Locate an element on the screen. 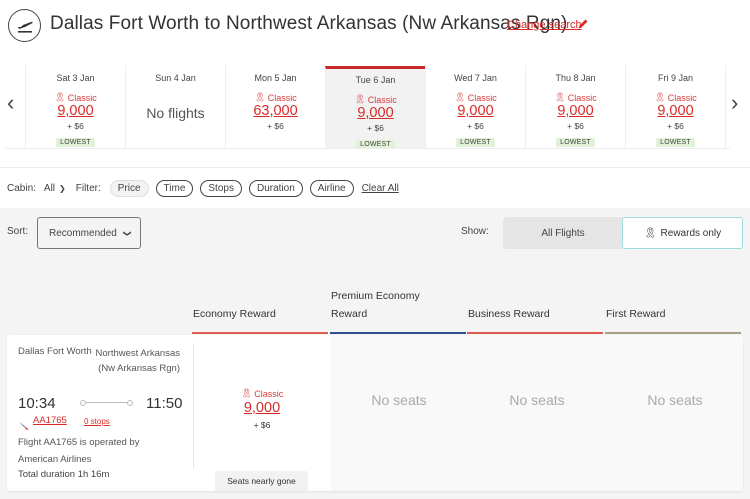  filter-label: Filter: is located at coordinates (88, 188).